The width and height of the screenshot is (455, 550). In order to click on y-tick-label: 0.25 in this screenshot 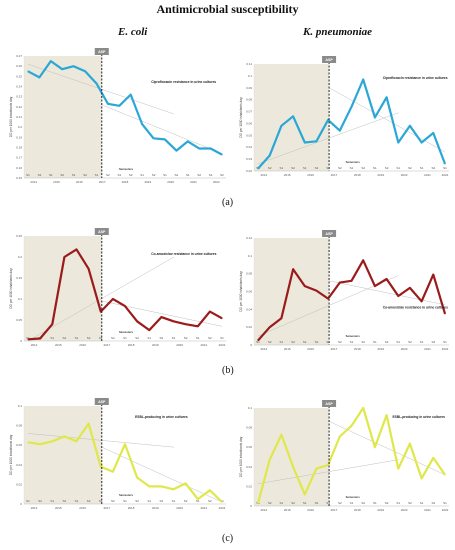, I will do `click(19, 76)`.